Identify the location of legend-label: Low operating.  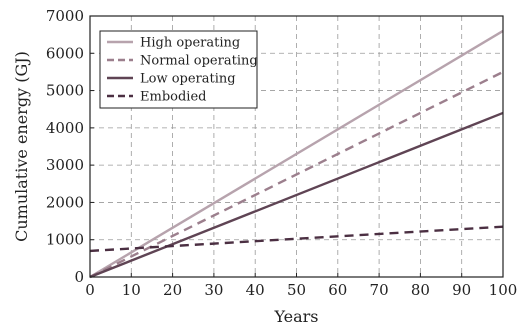
(188, 79).